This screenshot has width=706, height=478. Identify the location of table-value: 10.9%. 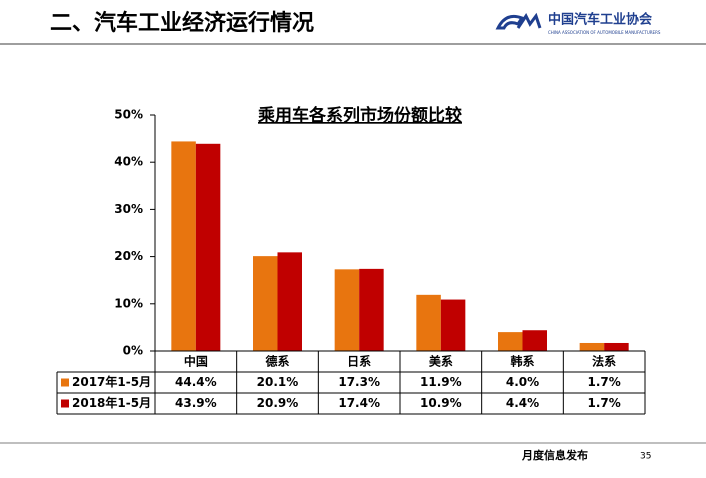
(441, 403).